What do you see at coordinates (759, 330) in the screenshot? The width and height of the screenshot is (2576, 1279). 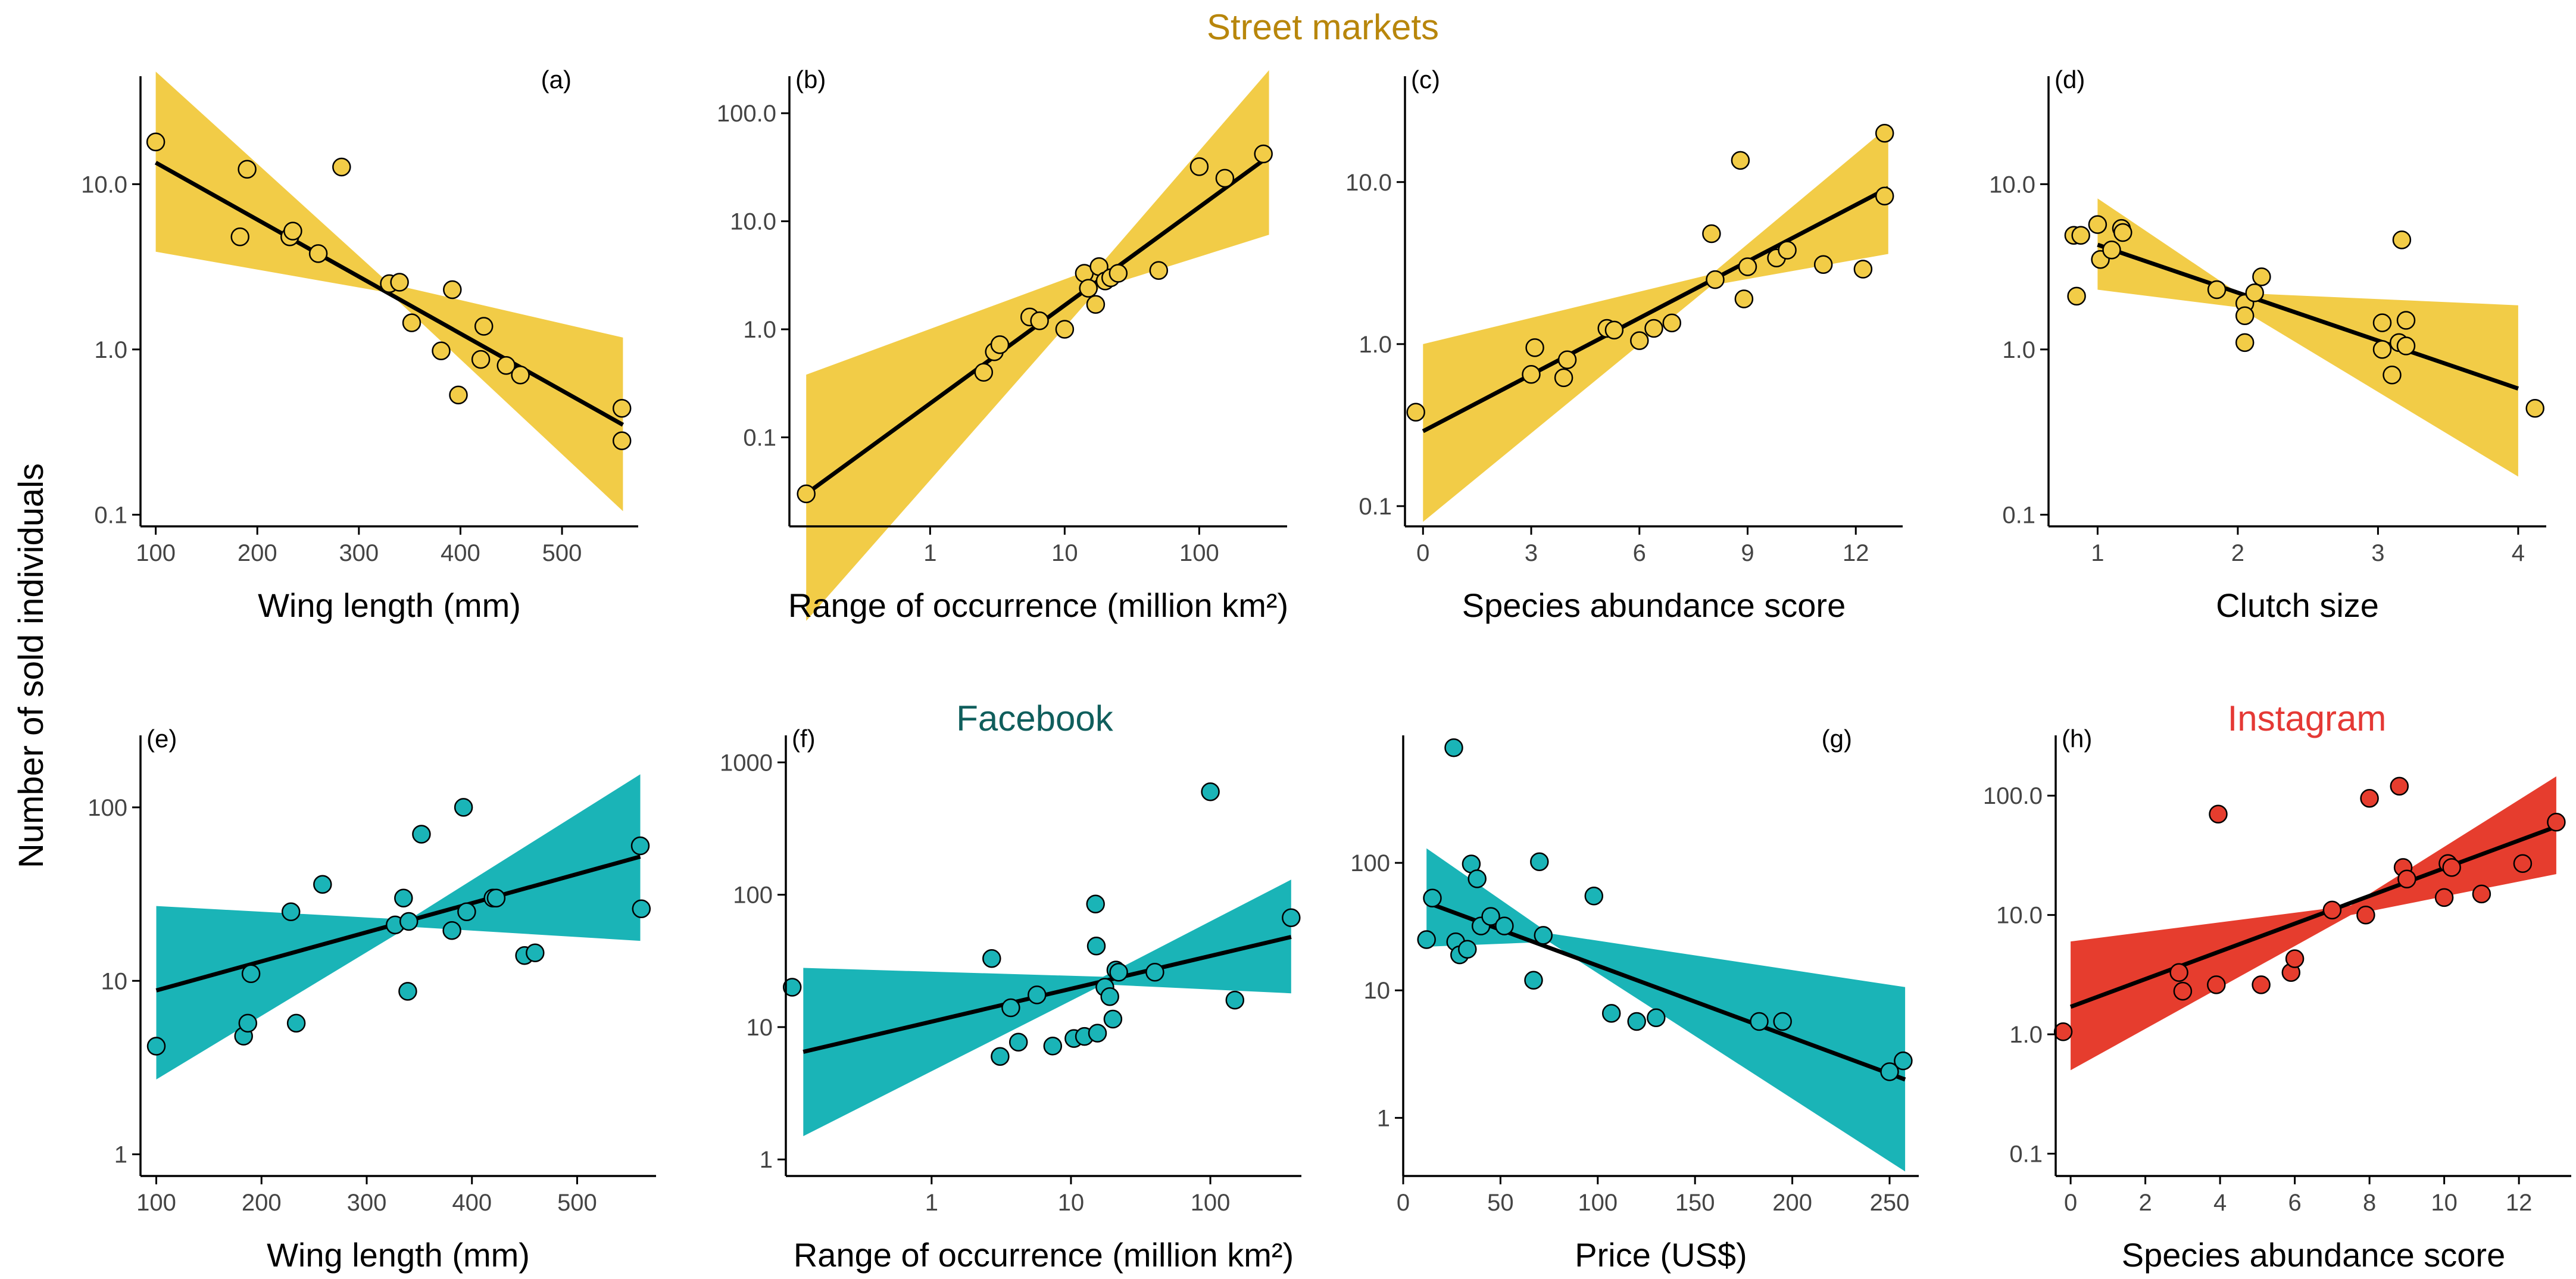 I see `panel-b-y-tick-label-2: 1.0` at bounding box center [759, 330].